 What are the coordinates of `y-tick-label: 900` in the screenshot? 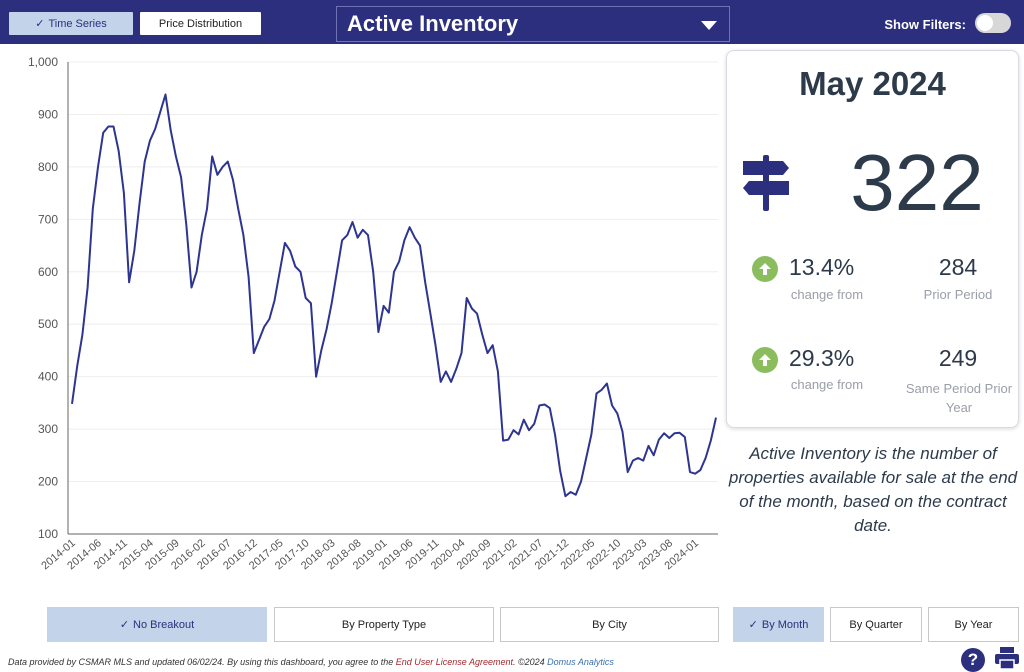 It's located at (48, 114).